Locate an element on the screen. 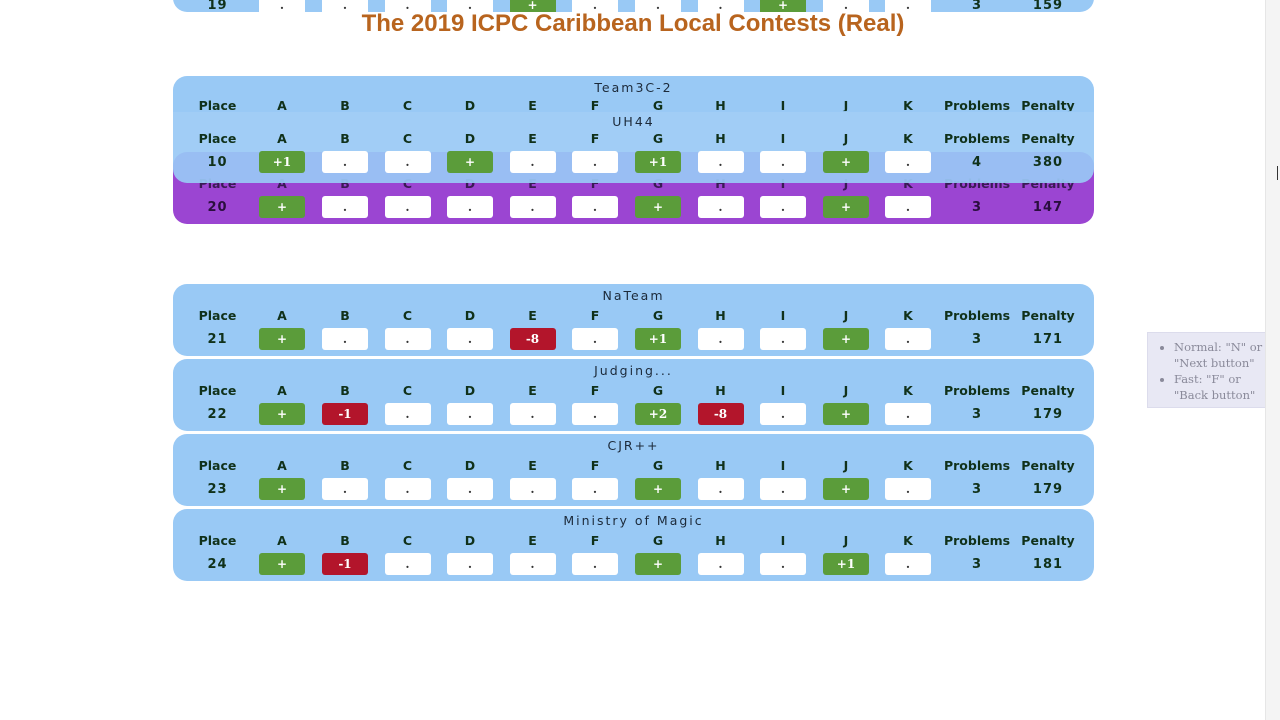 The height and width of the screenshot is (720, 1280). team-name: UH44 is located at coordinates (633, 121).